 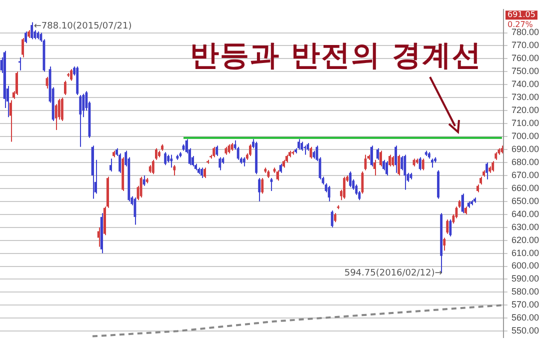 What do you see at coordinates (525, 227) in the screenshot?
I see `y-tick-label: 630.00` at bounding box center [525, 227].